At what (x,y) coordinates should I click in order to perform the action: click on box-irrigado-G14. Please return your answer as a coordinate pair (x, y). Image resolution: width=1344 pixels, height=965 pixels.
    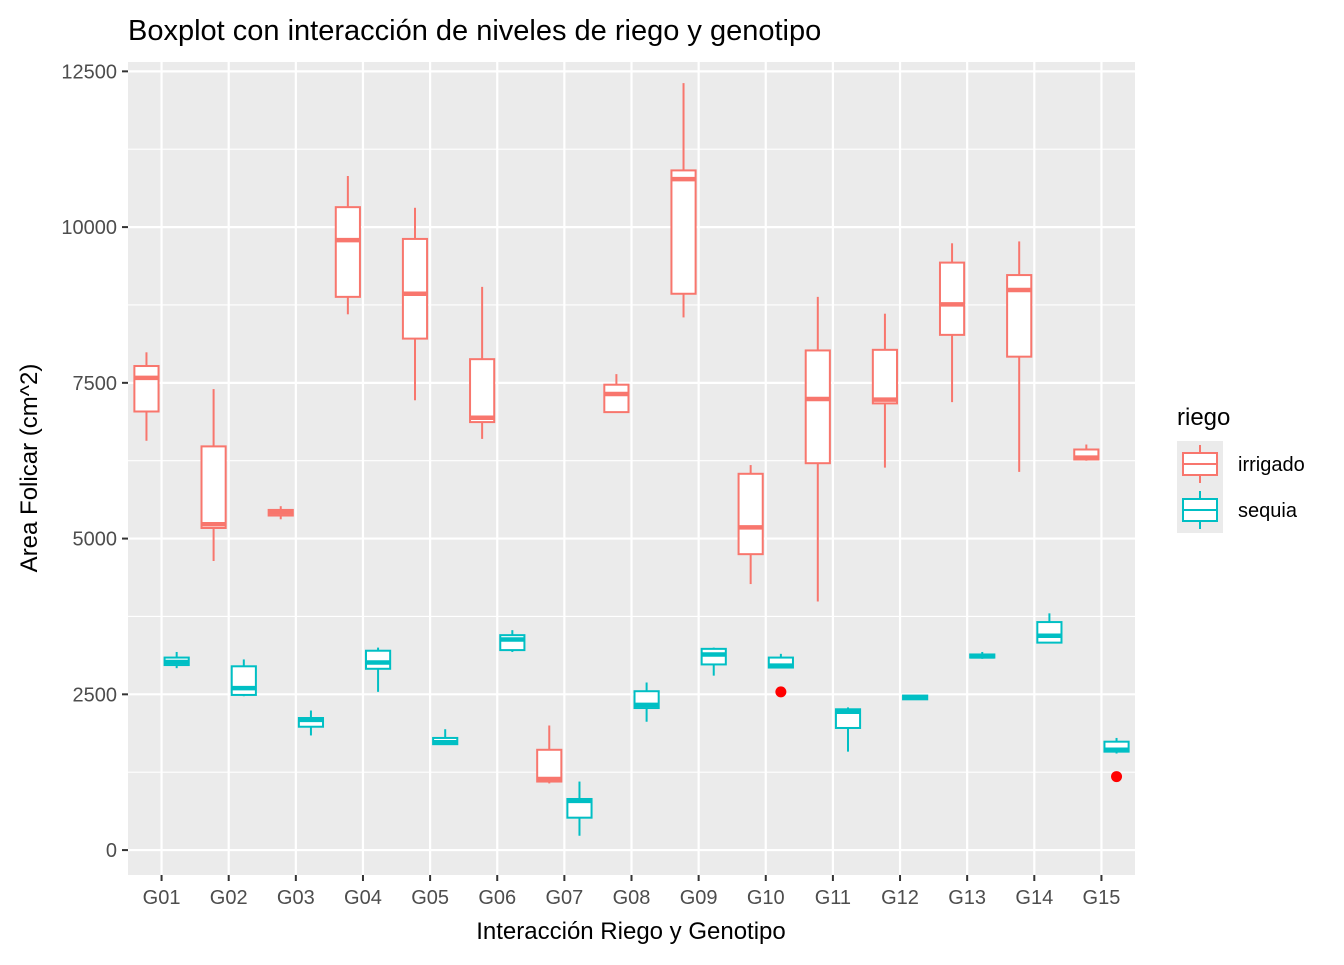
    Looking at the image, I should click on (1019, 356).